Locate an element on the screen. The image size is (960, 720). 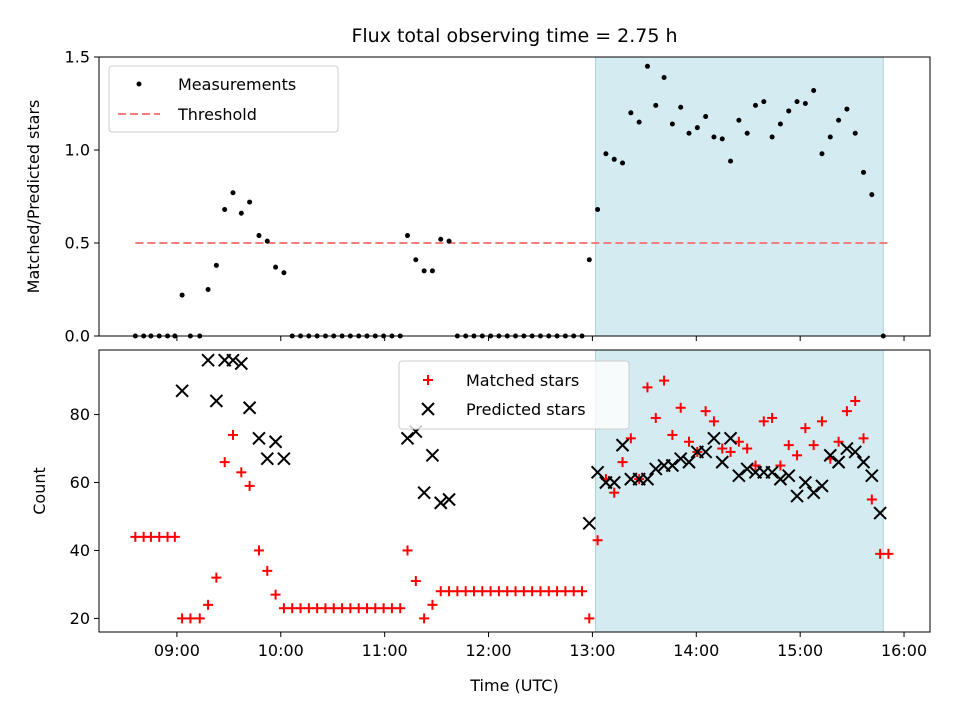
x-tick-label: 13:00 is located at coordinates (592, 650).